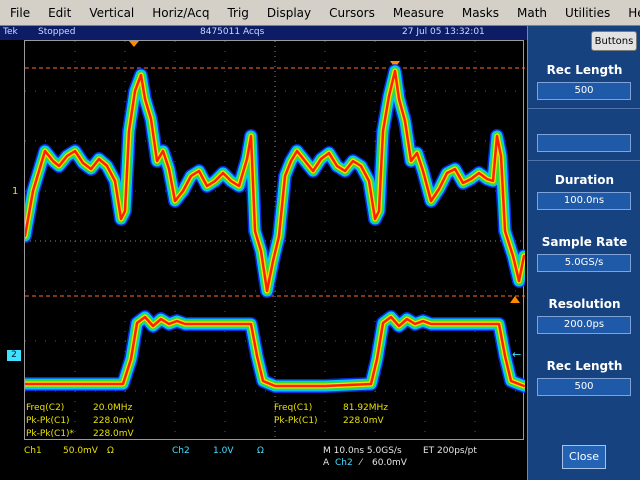 The height and width of the screenshot is (480, 640). Describe the element at coordinates (634, 12) in the screenshot. I see `menu-help: Help` at that location.